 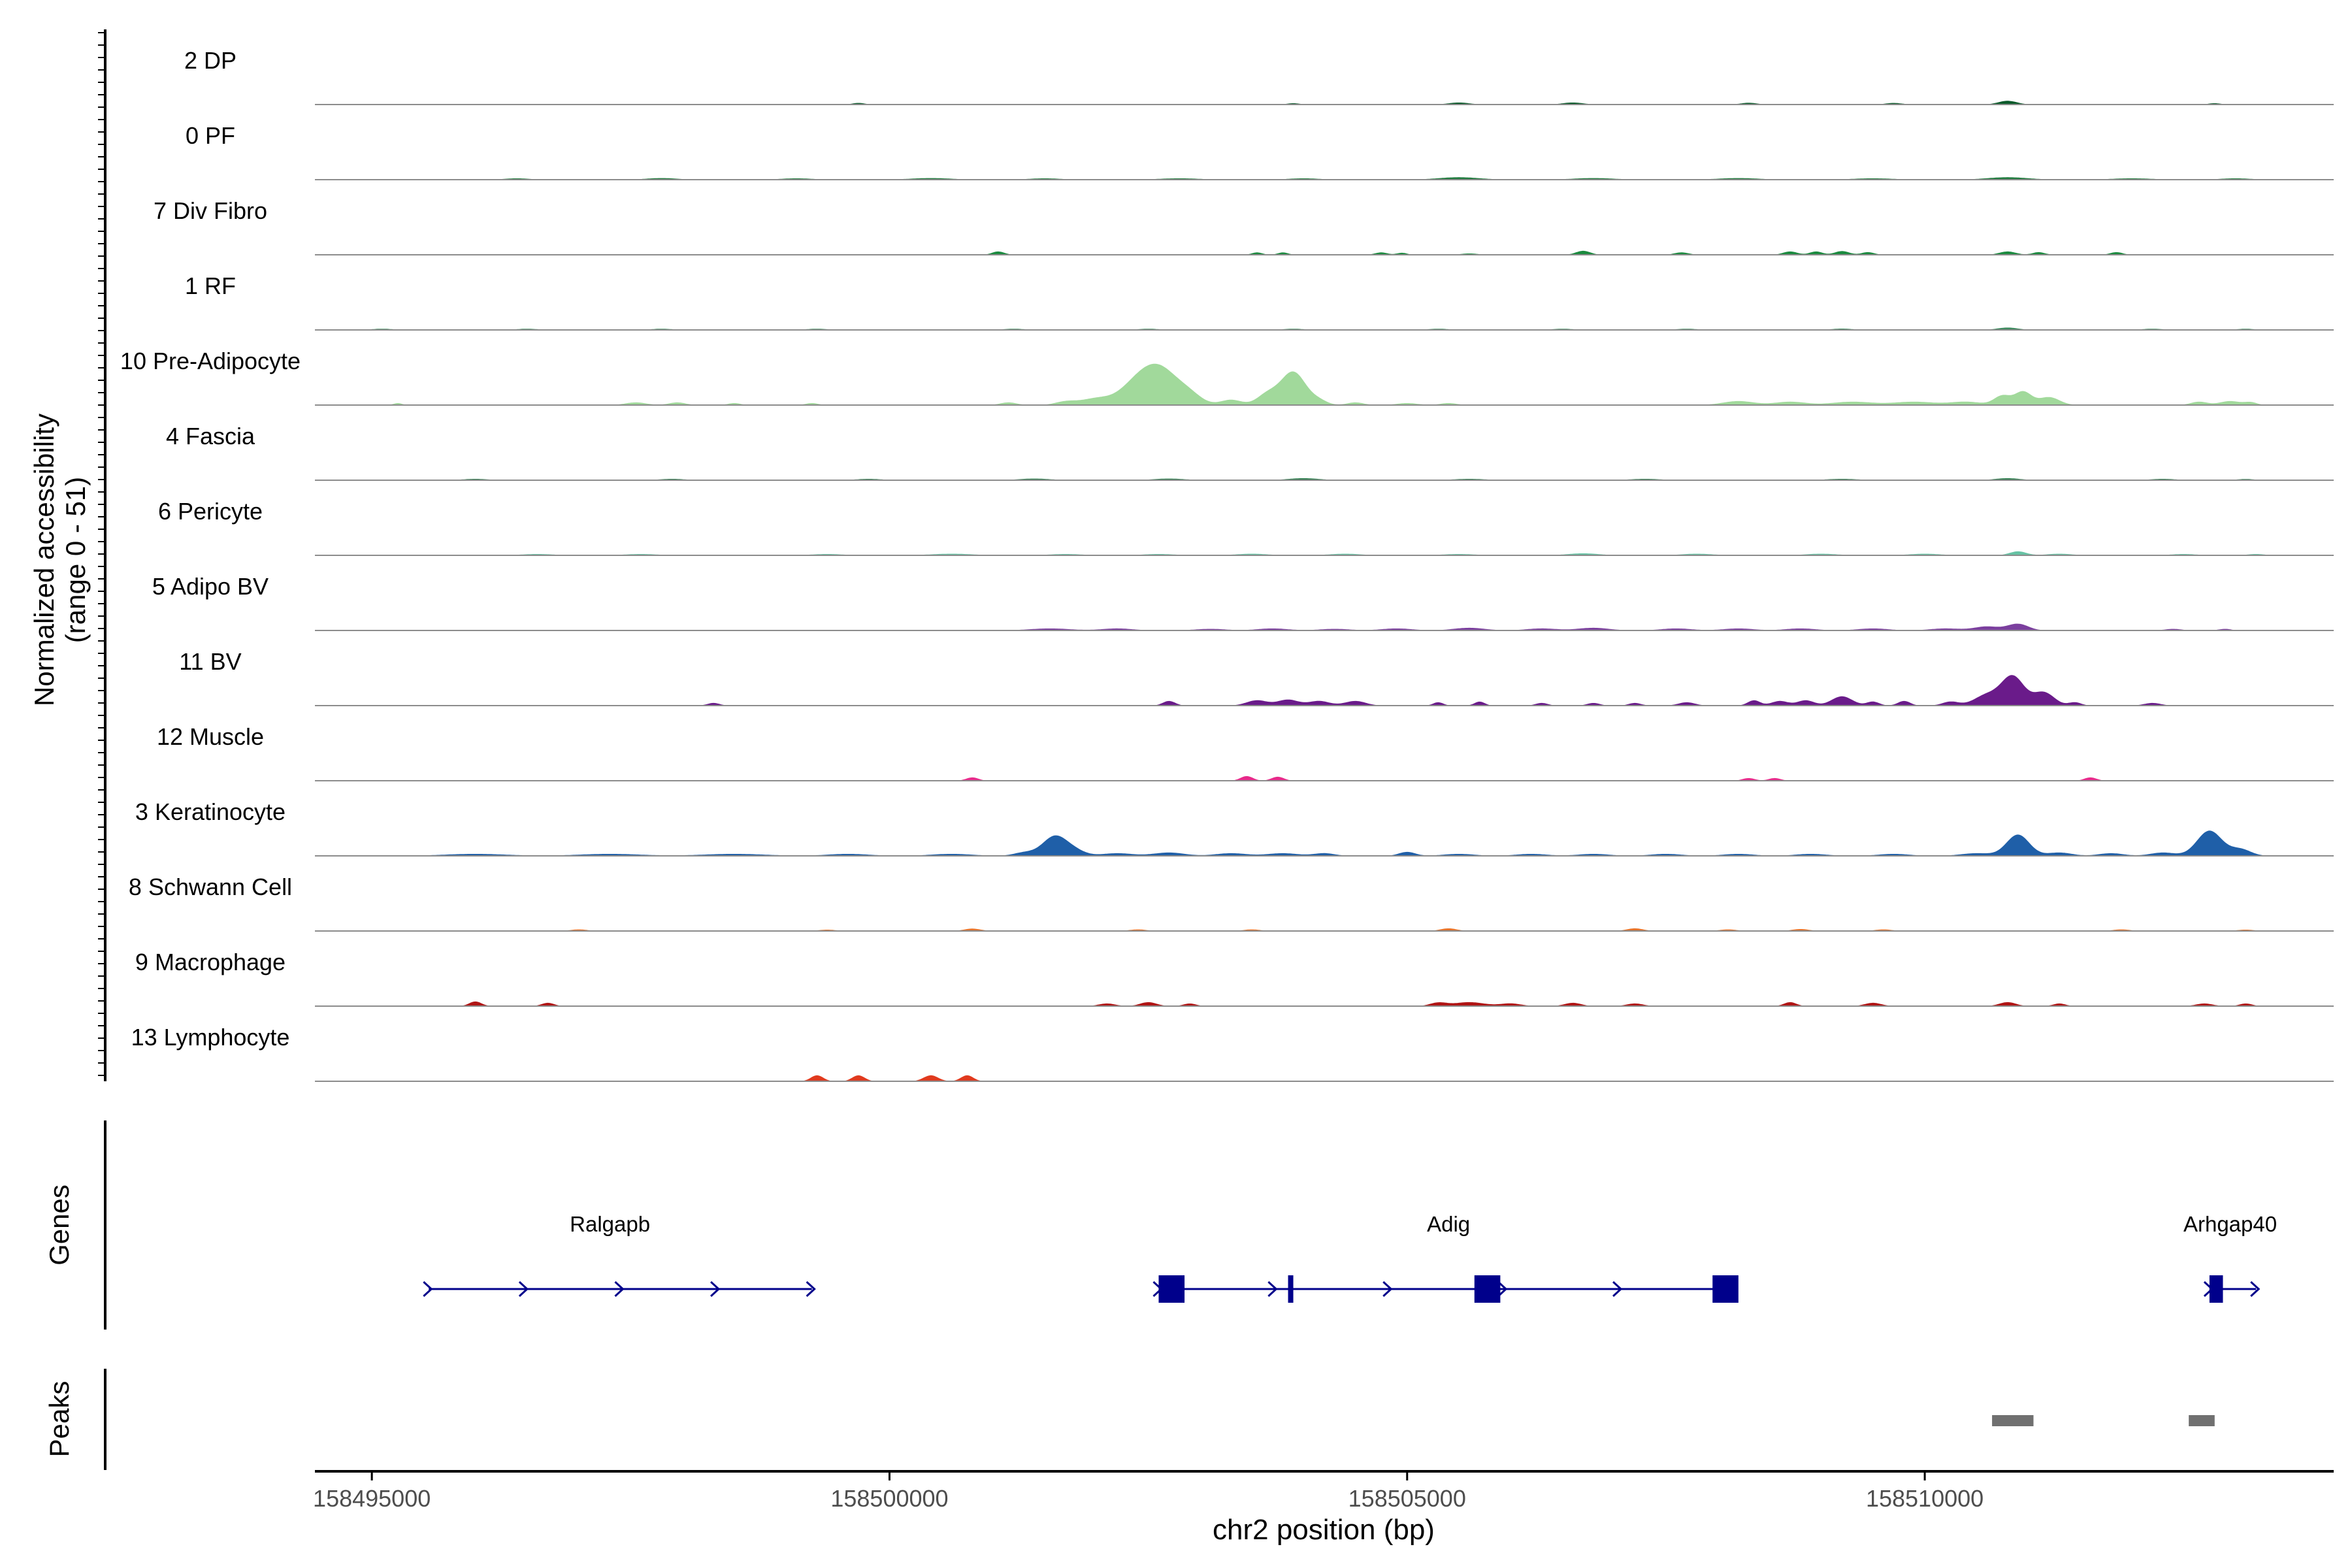 I want to click on gene-name: Ralgapb, so click(x=610, y=1224).